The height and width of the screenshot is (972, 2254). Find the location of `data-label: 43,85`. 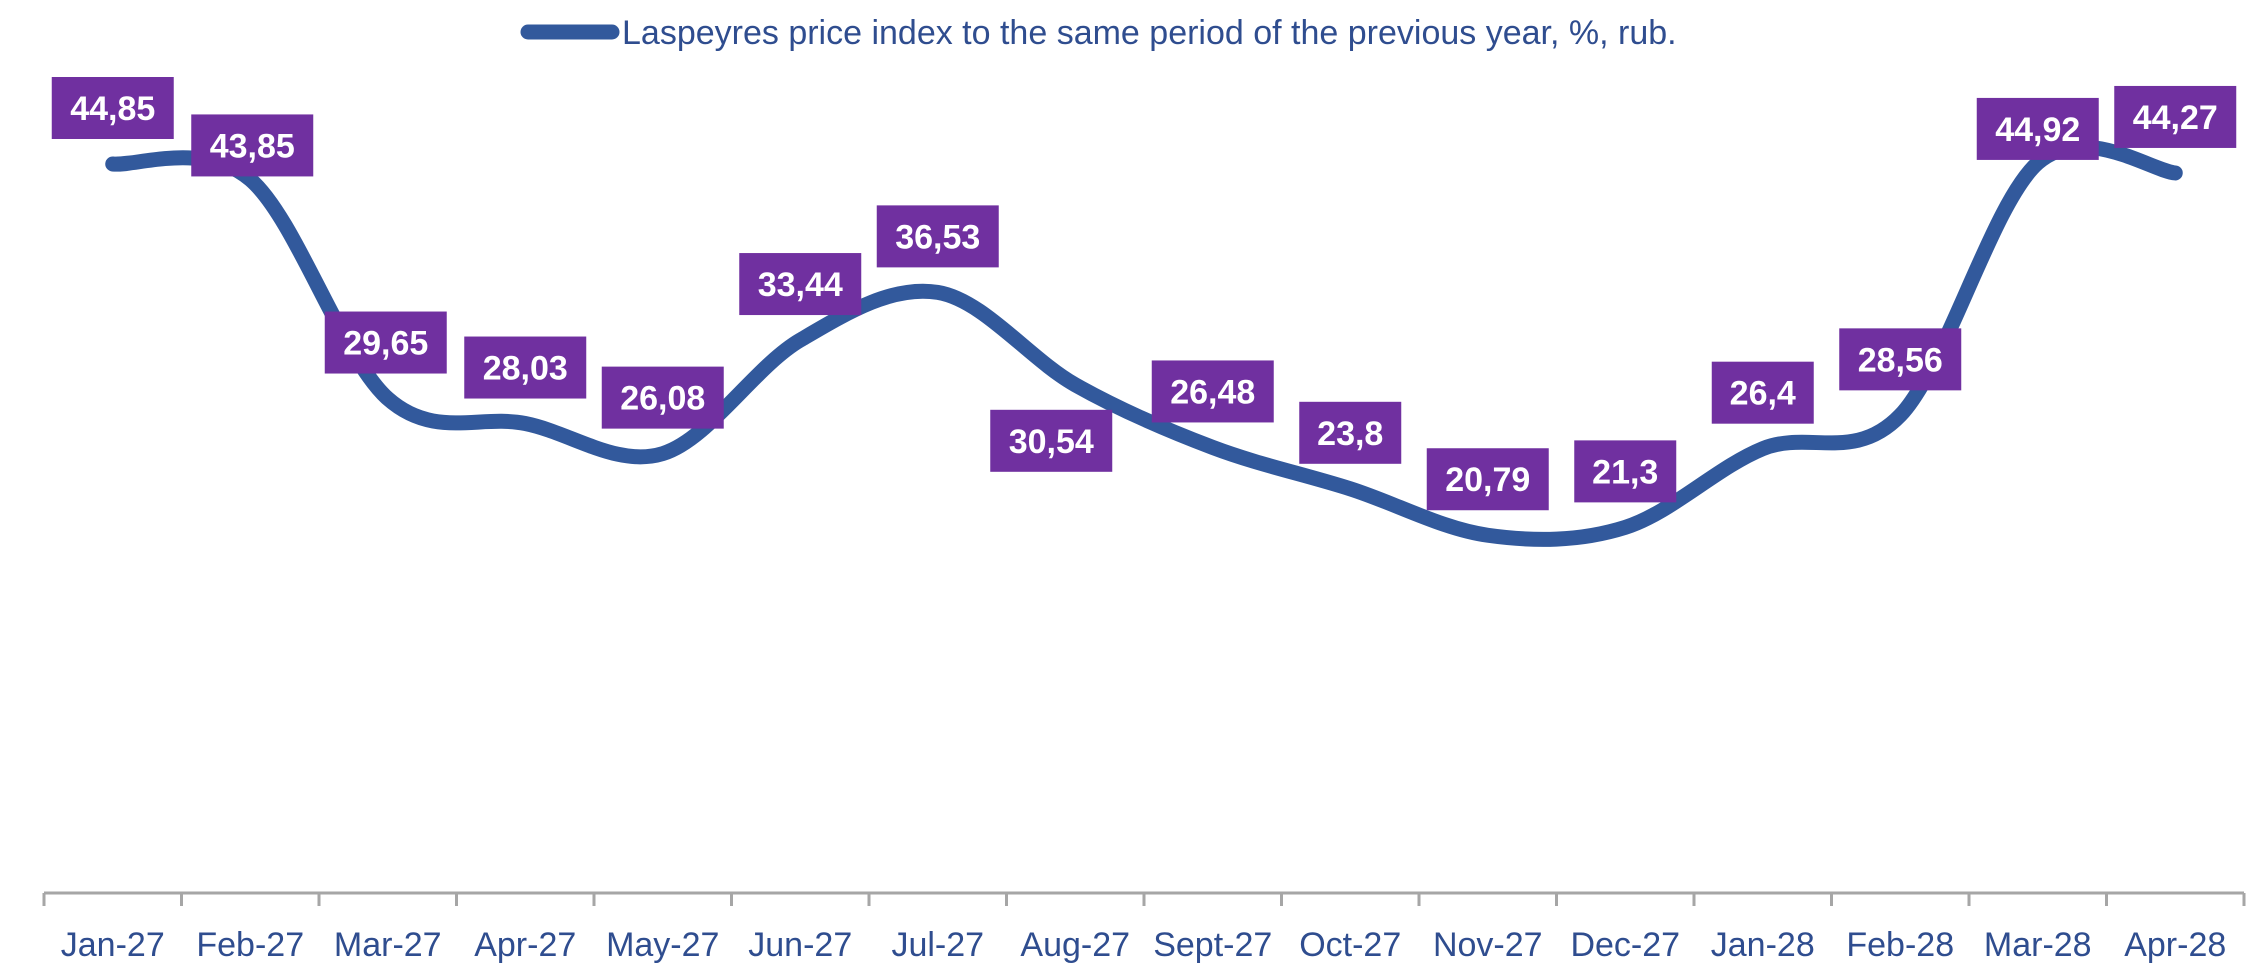

data-label: 43,85 is located at coordinates (252, 145).